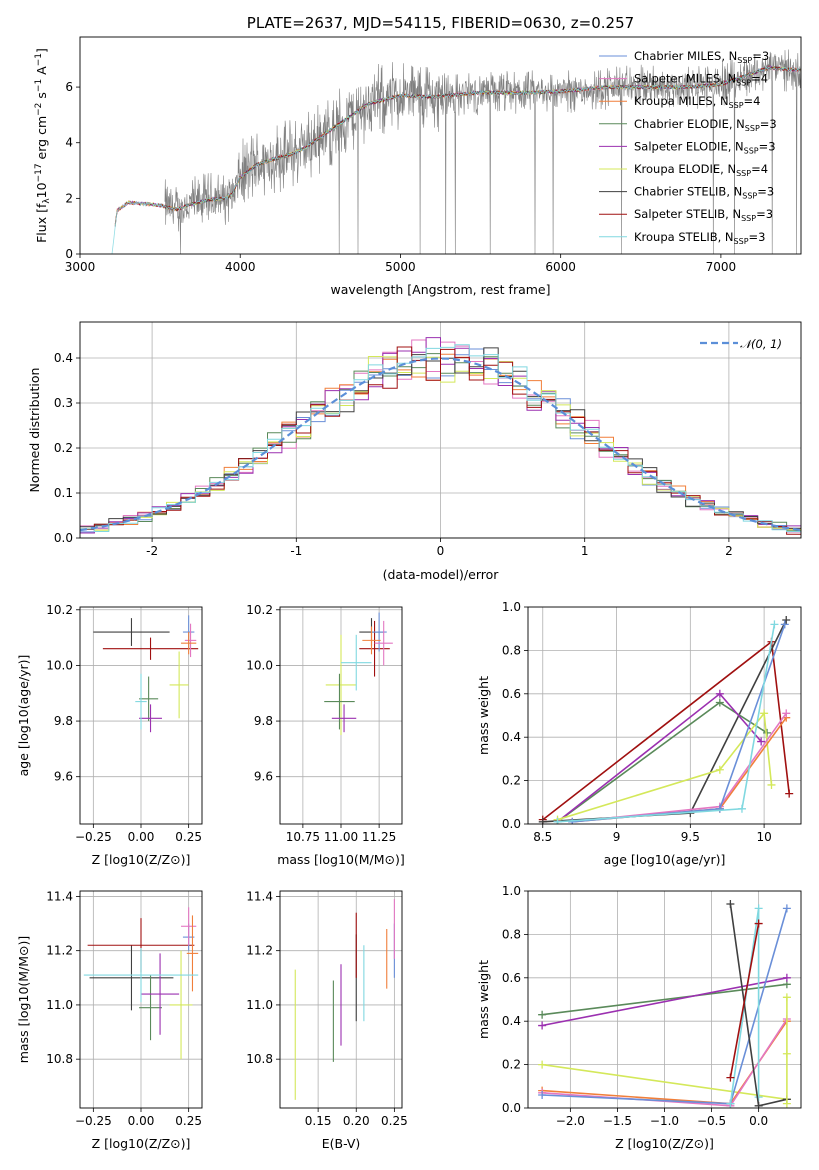 Image resolution: width=819 pixels, height=1170 pixels. Describe the element at coordinates (721, 267) in the screenshot. I see `x-tick-label: 7000` at that location.